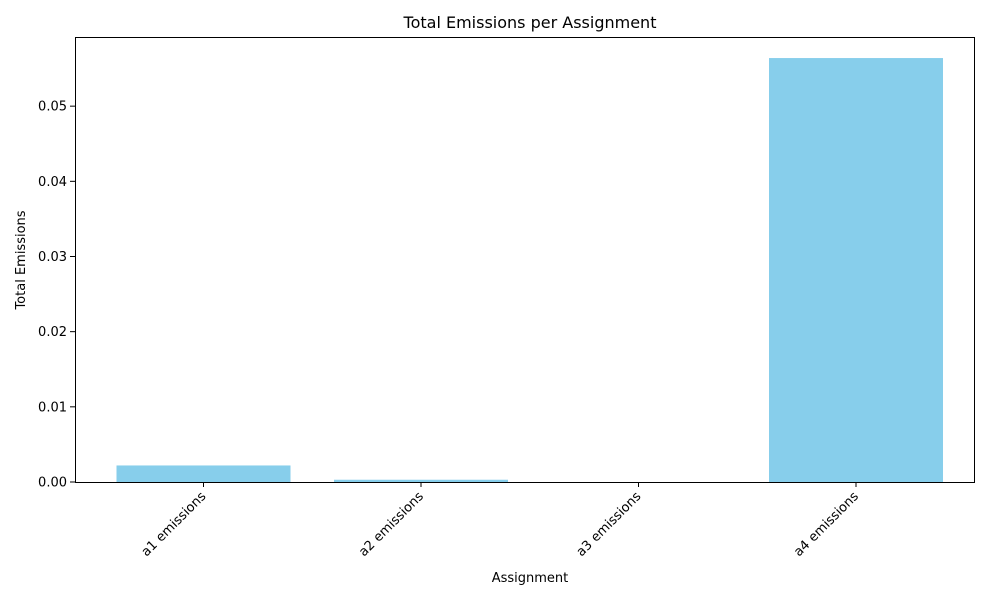 This screenshot has width=1000, height=605. What do you see at coordinates (609, 524) in the screenshot?
I see `x-tick-label: a3 emissions` at bounding box center [609, 524].